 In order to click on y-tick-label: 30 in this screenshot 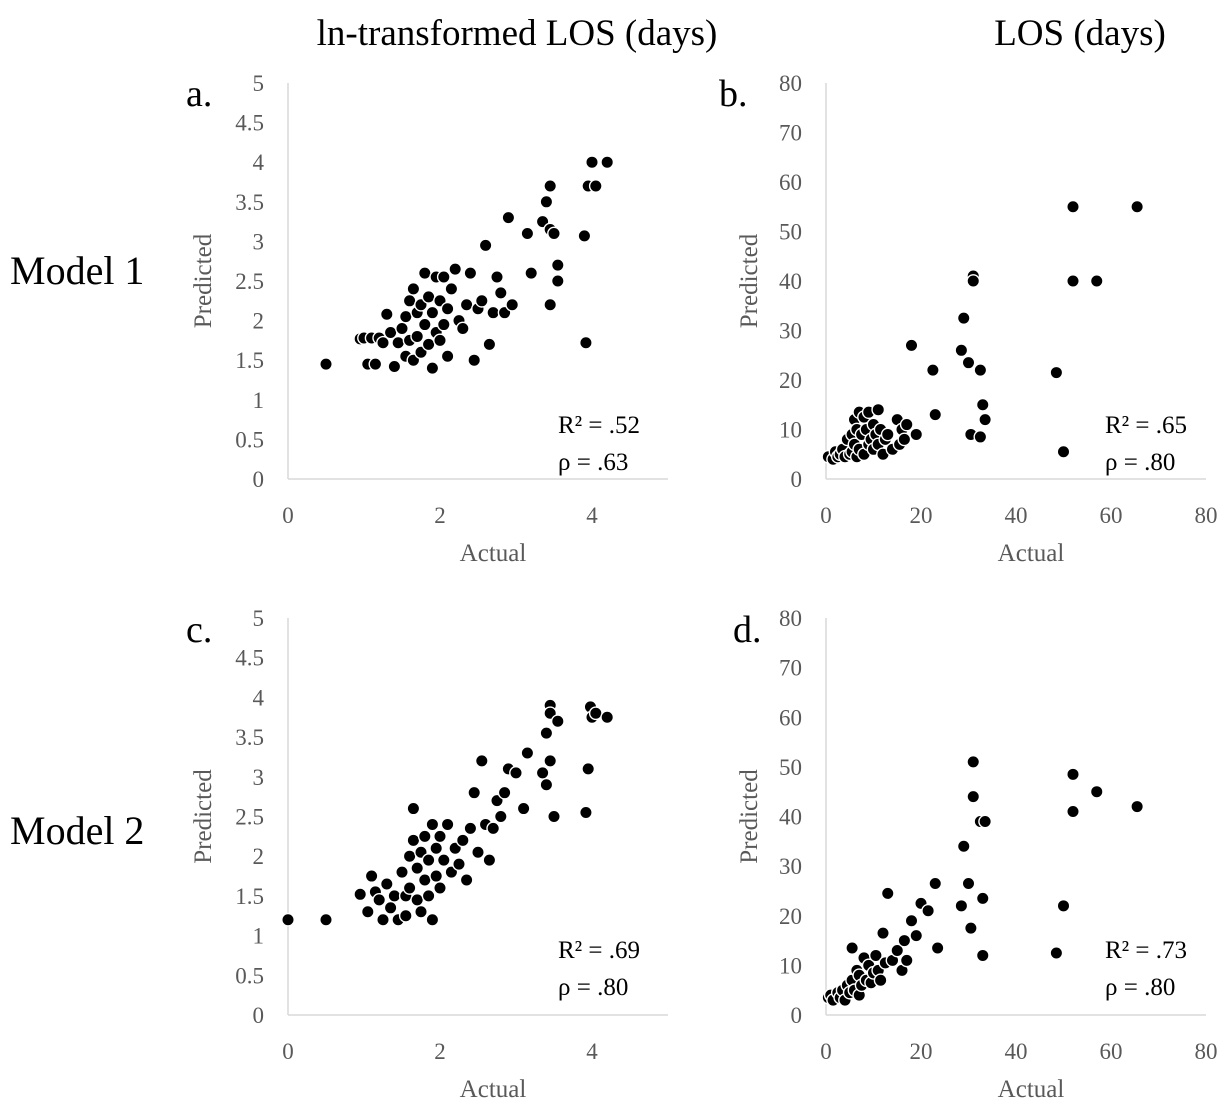, I will do `click(790, 866)`.